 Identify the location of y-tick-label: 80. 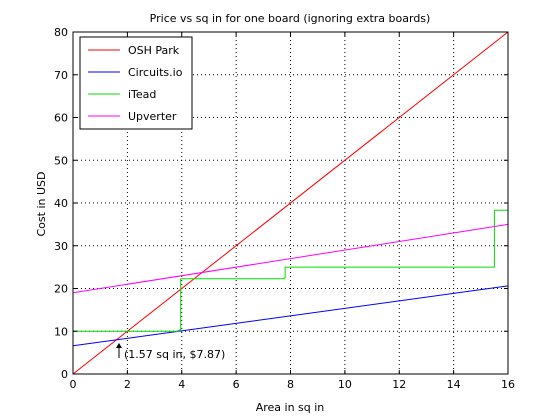
(61, 32).